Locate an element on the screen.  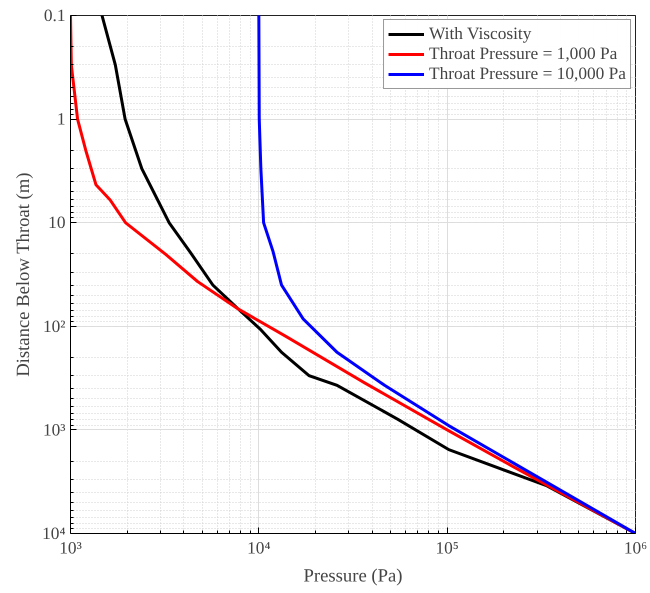
x-tick-label: 10⁴ is located at coordinates (259, 548).